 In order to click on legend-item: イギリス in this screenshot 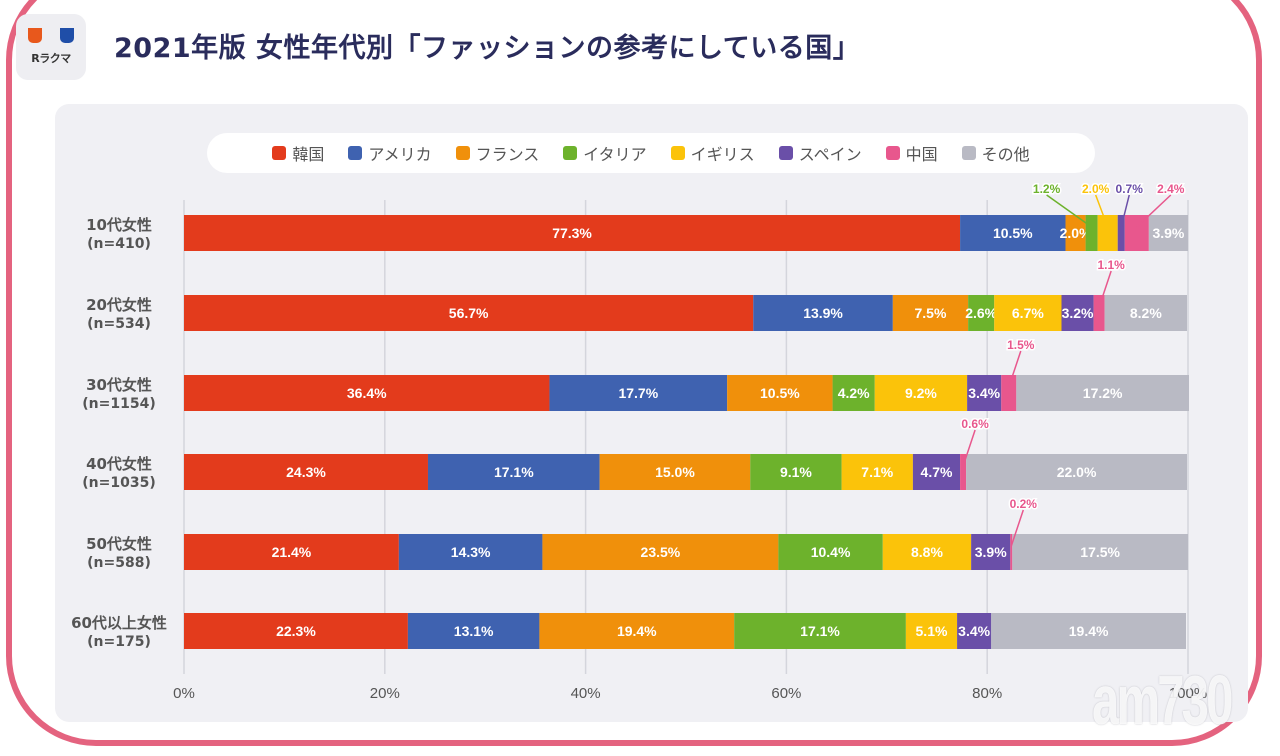, I will do `click(712, 153)`.